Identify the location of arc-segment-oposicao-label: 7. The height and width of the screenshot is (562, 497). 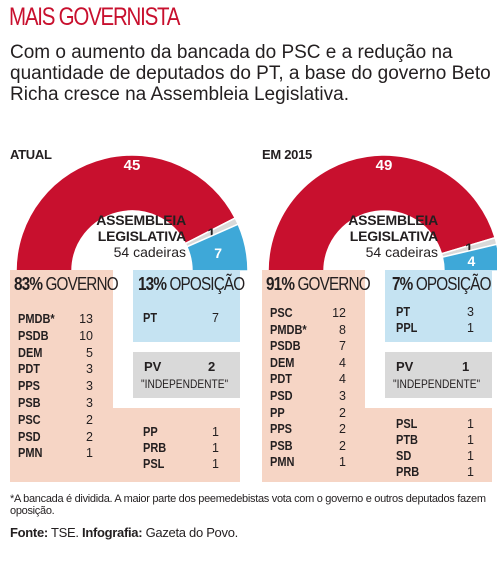
(218, 253).